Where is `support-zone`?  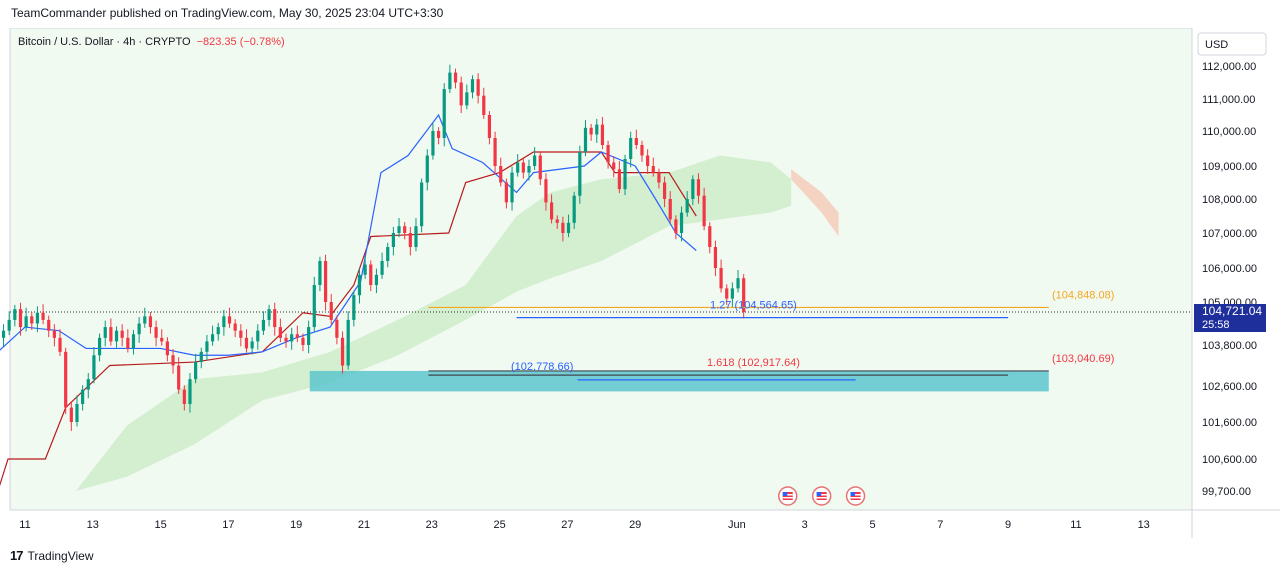
support-zone is located at coordinates (679, 381).